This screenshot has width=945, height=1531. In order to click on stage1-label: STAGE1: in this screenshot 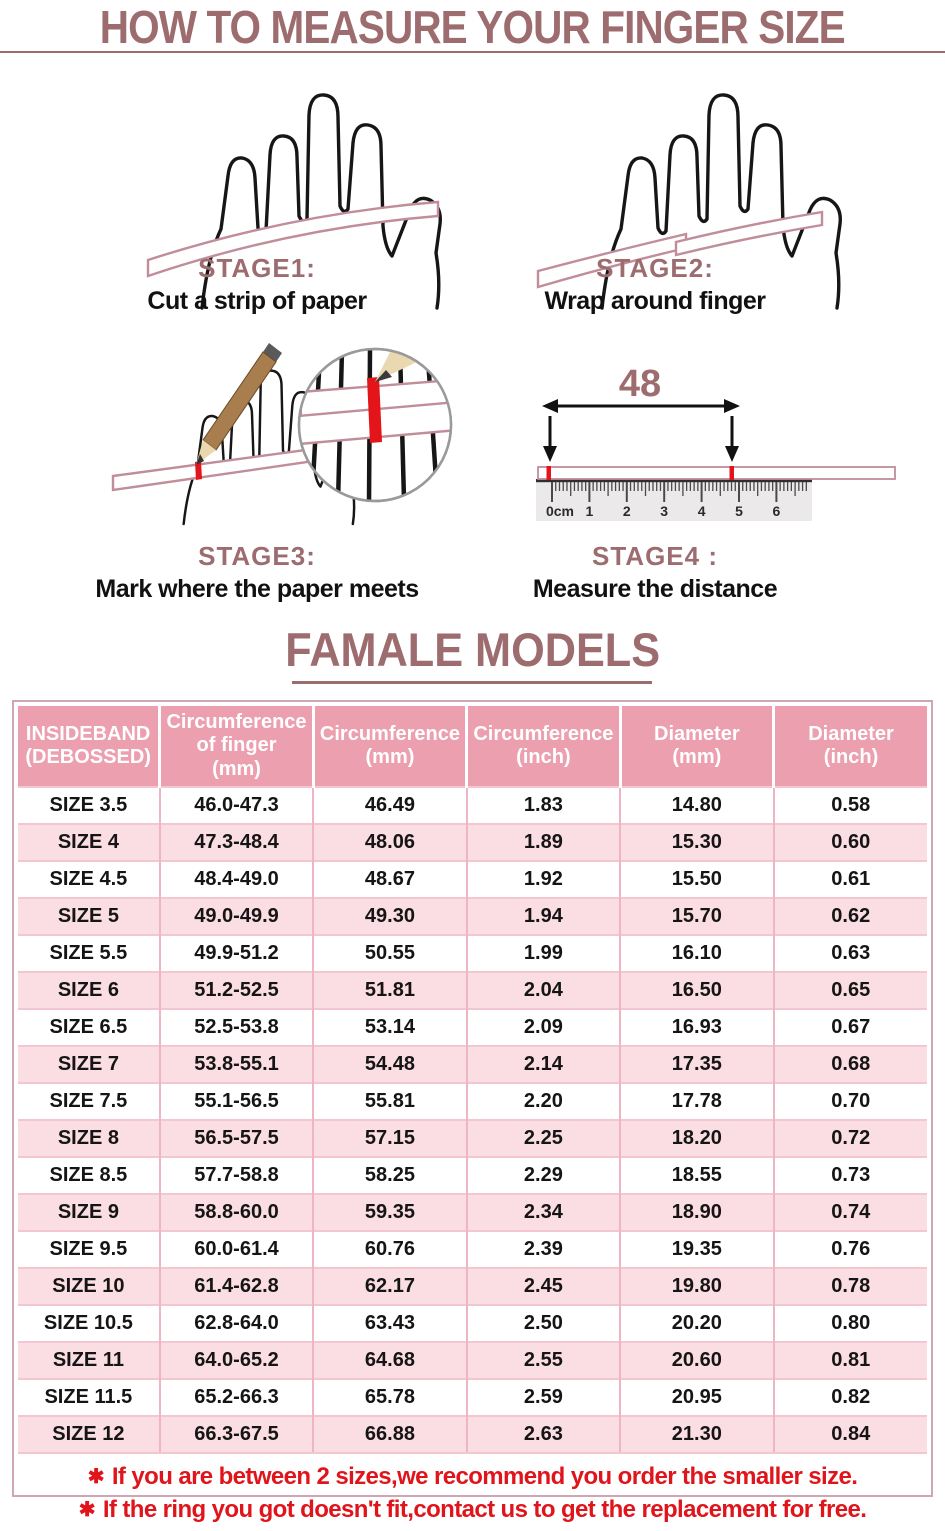, I will do `click(257, 268)`.